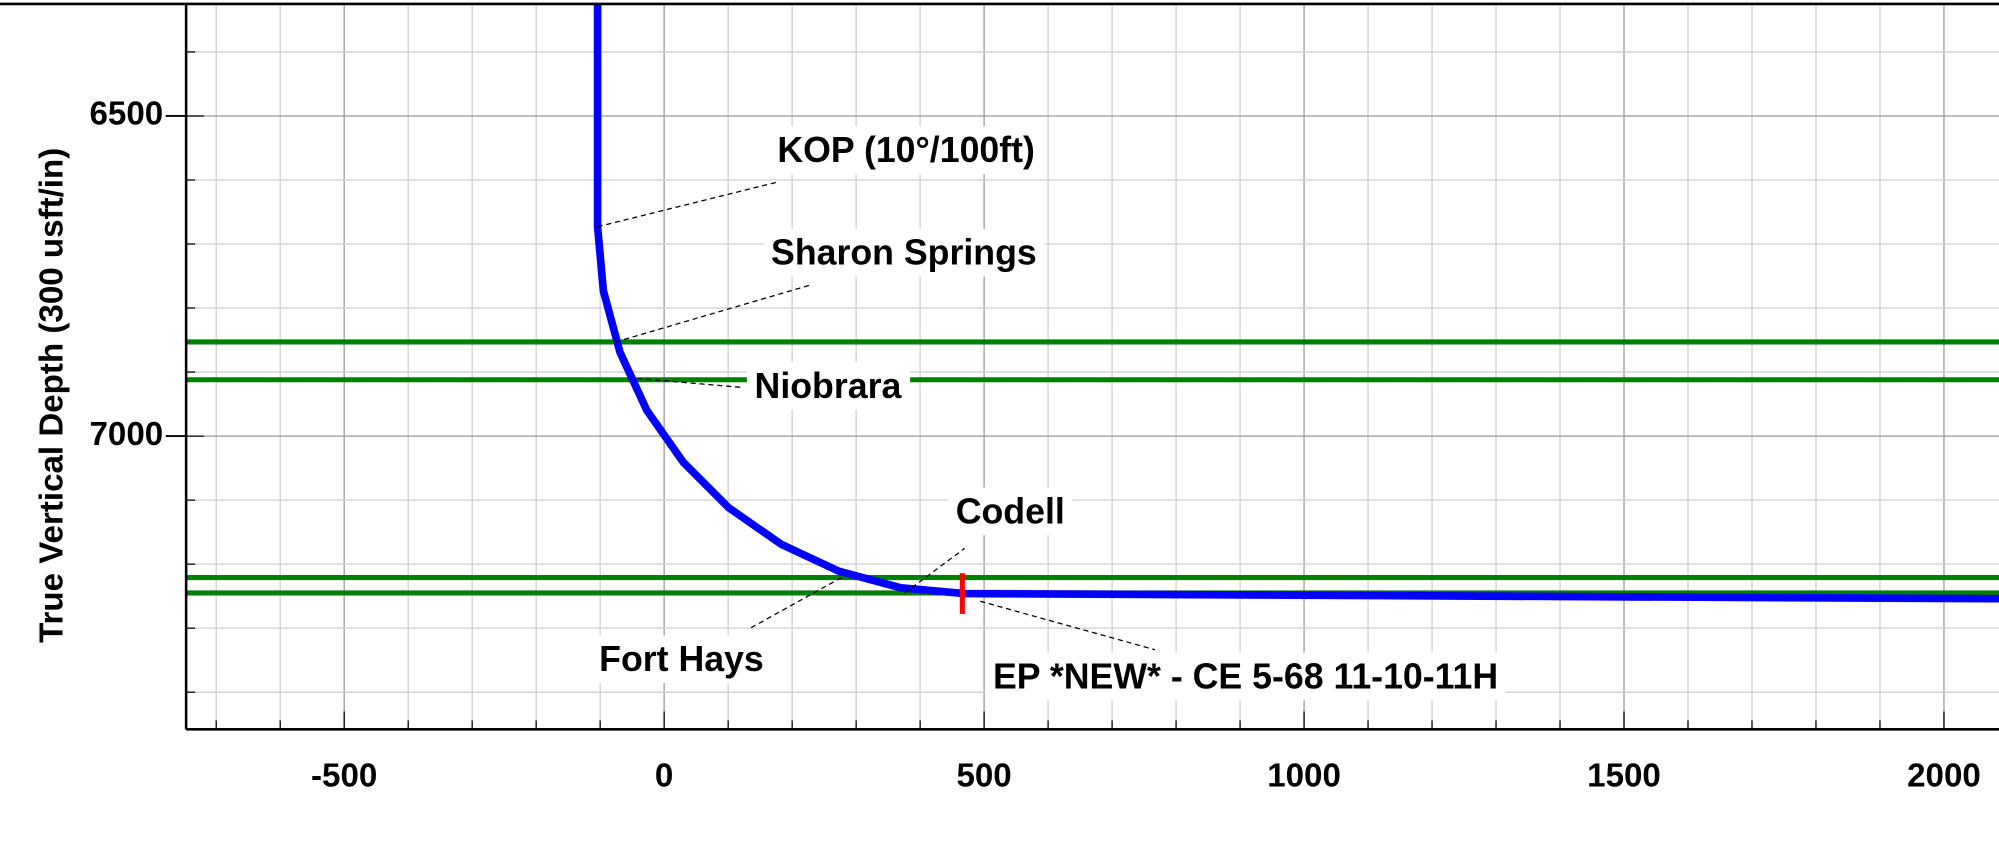  I want to click on y-tick-label: 7000, so click(126, 434).